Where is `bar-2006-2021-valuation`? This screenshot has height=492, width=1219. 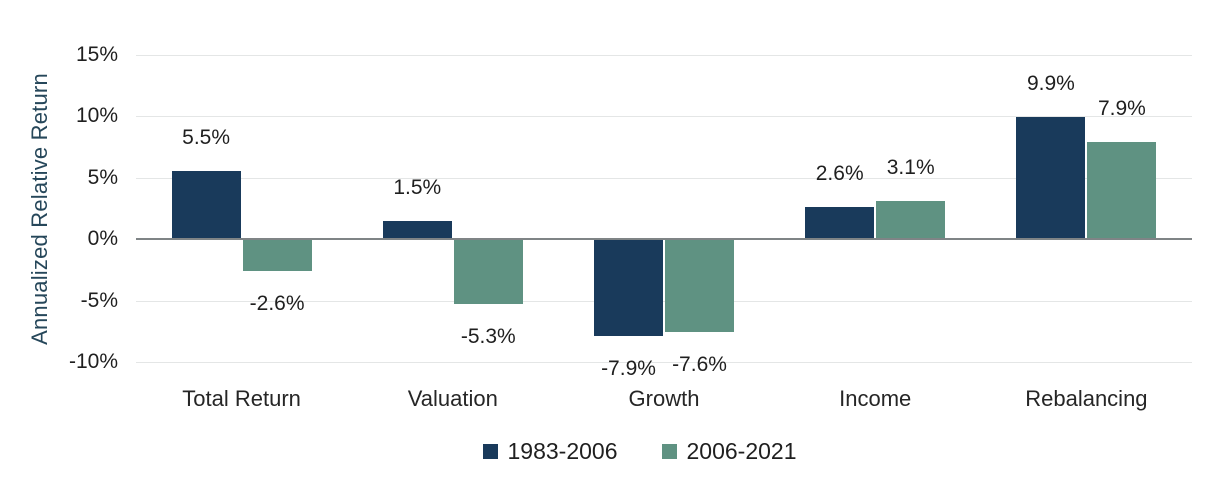 bar-2006-2021-valuation is located at coordinates (488, 272).